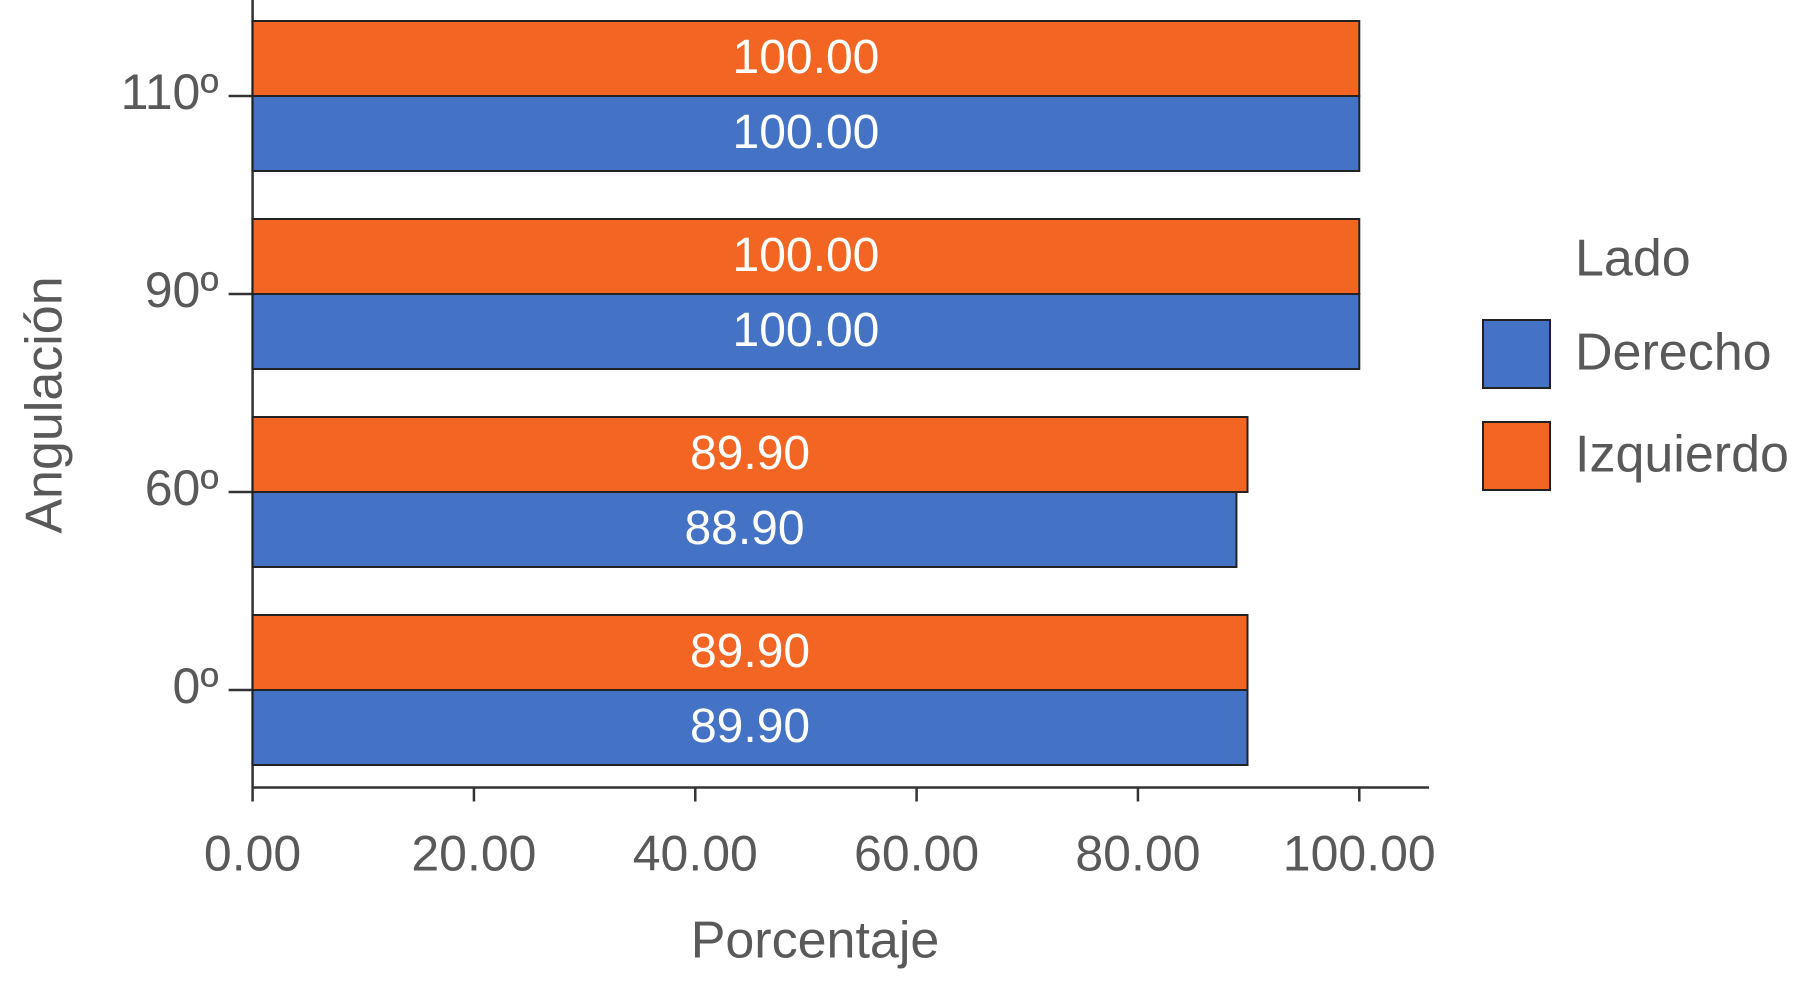  Describe the element at coordinates (45, 404) in the screenshot. I see `y-axis-title: Angulación` at that location.